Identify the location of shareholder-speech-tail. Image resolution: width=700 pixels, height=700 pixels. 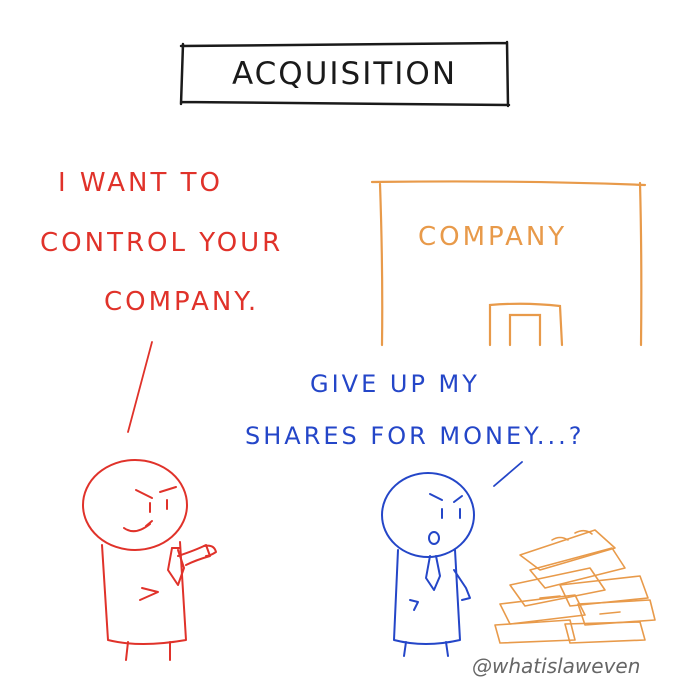
(508, 474).